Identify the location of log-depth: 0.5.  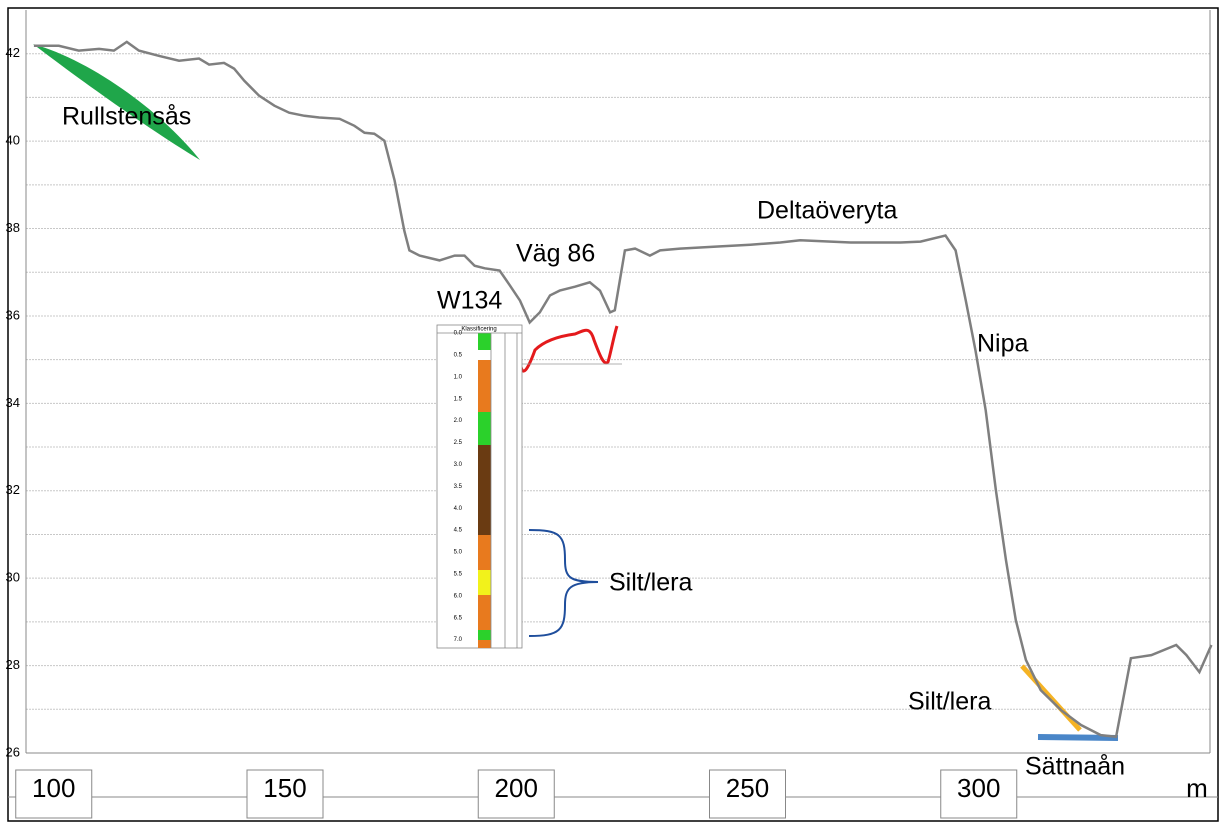
(458, 355).